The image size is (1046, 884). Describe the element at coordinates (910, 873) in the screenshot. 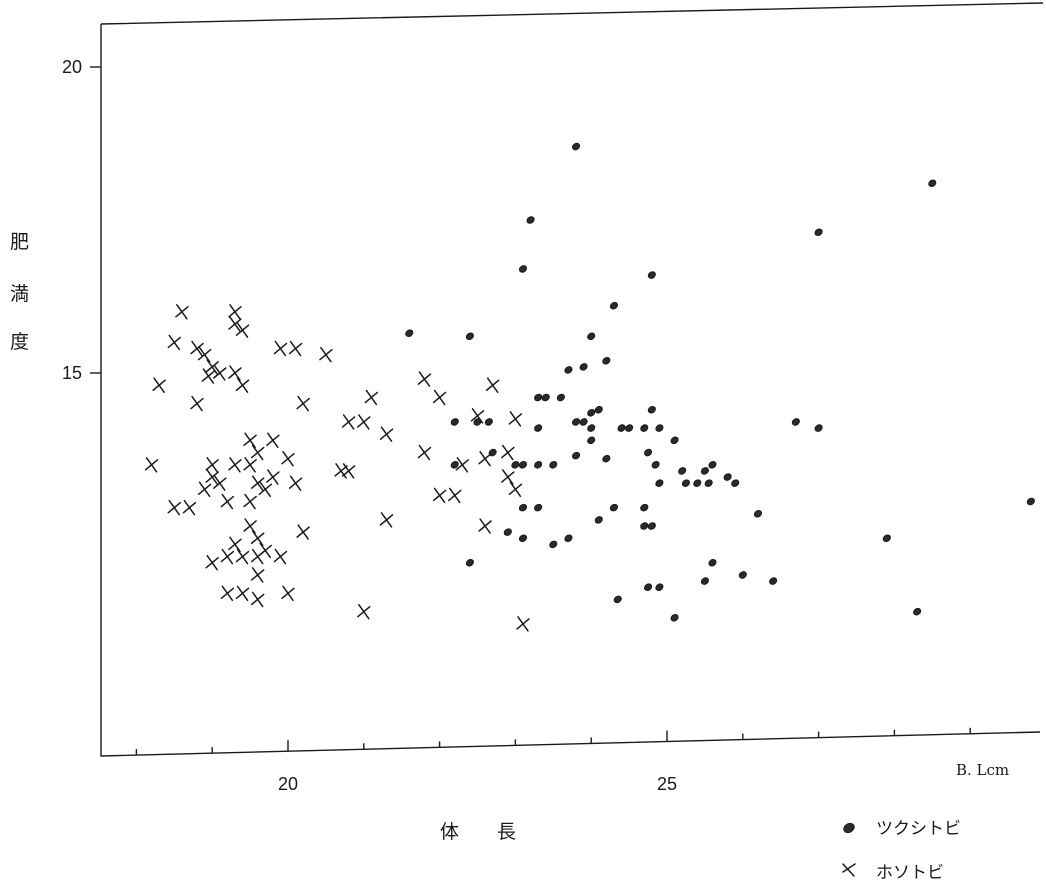

I see `legend-label-hosotobi: ホソトビ` at that location.